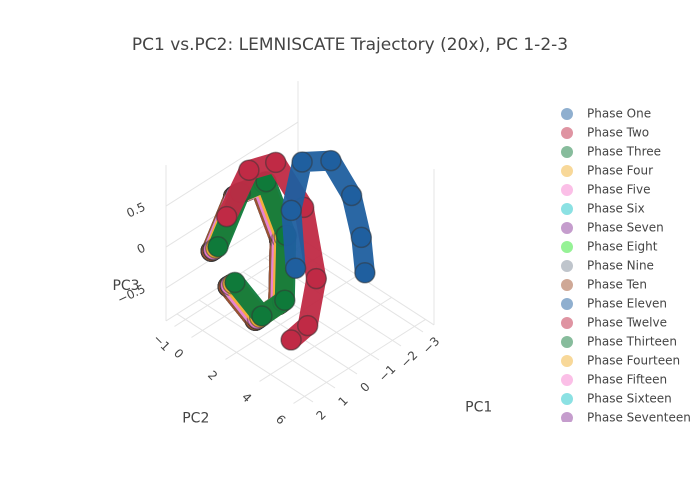  What do you see at coordinates (618, 133) in the screenshot?
I see `legend-label: Phase Two` at bounding box center [618, 133].